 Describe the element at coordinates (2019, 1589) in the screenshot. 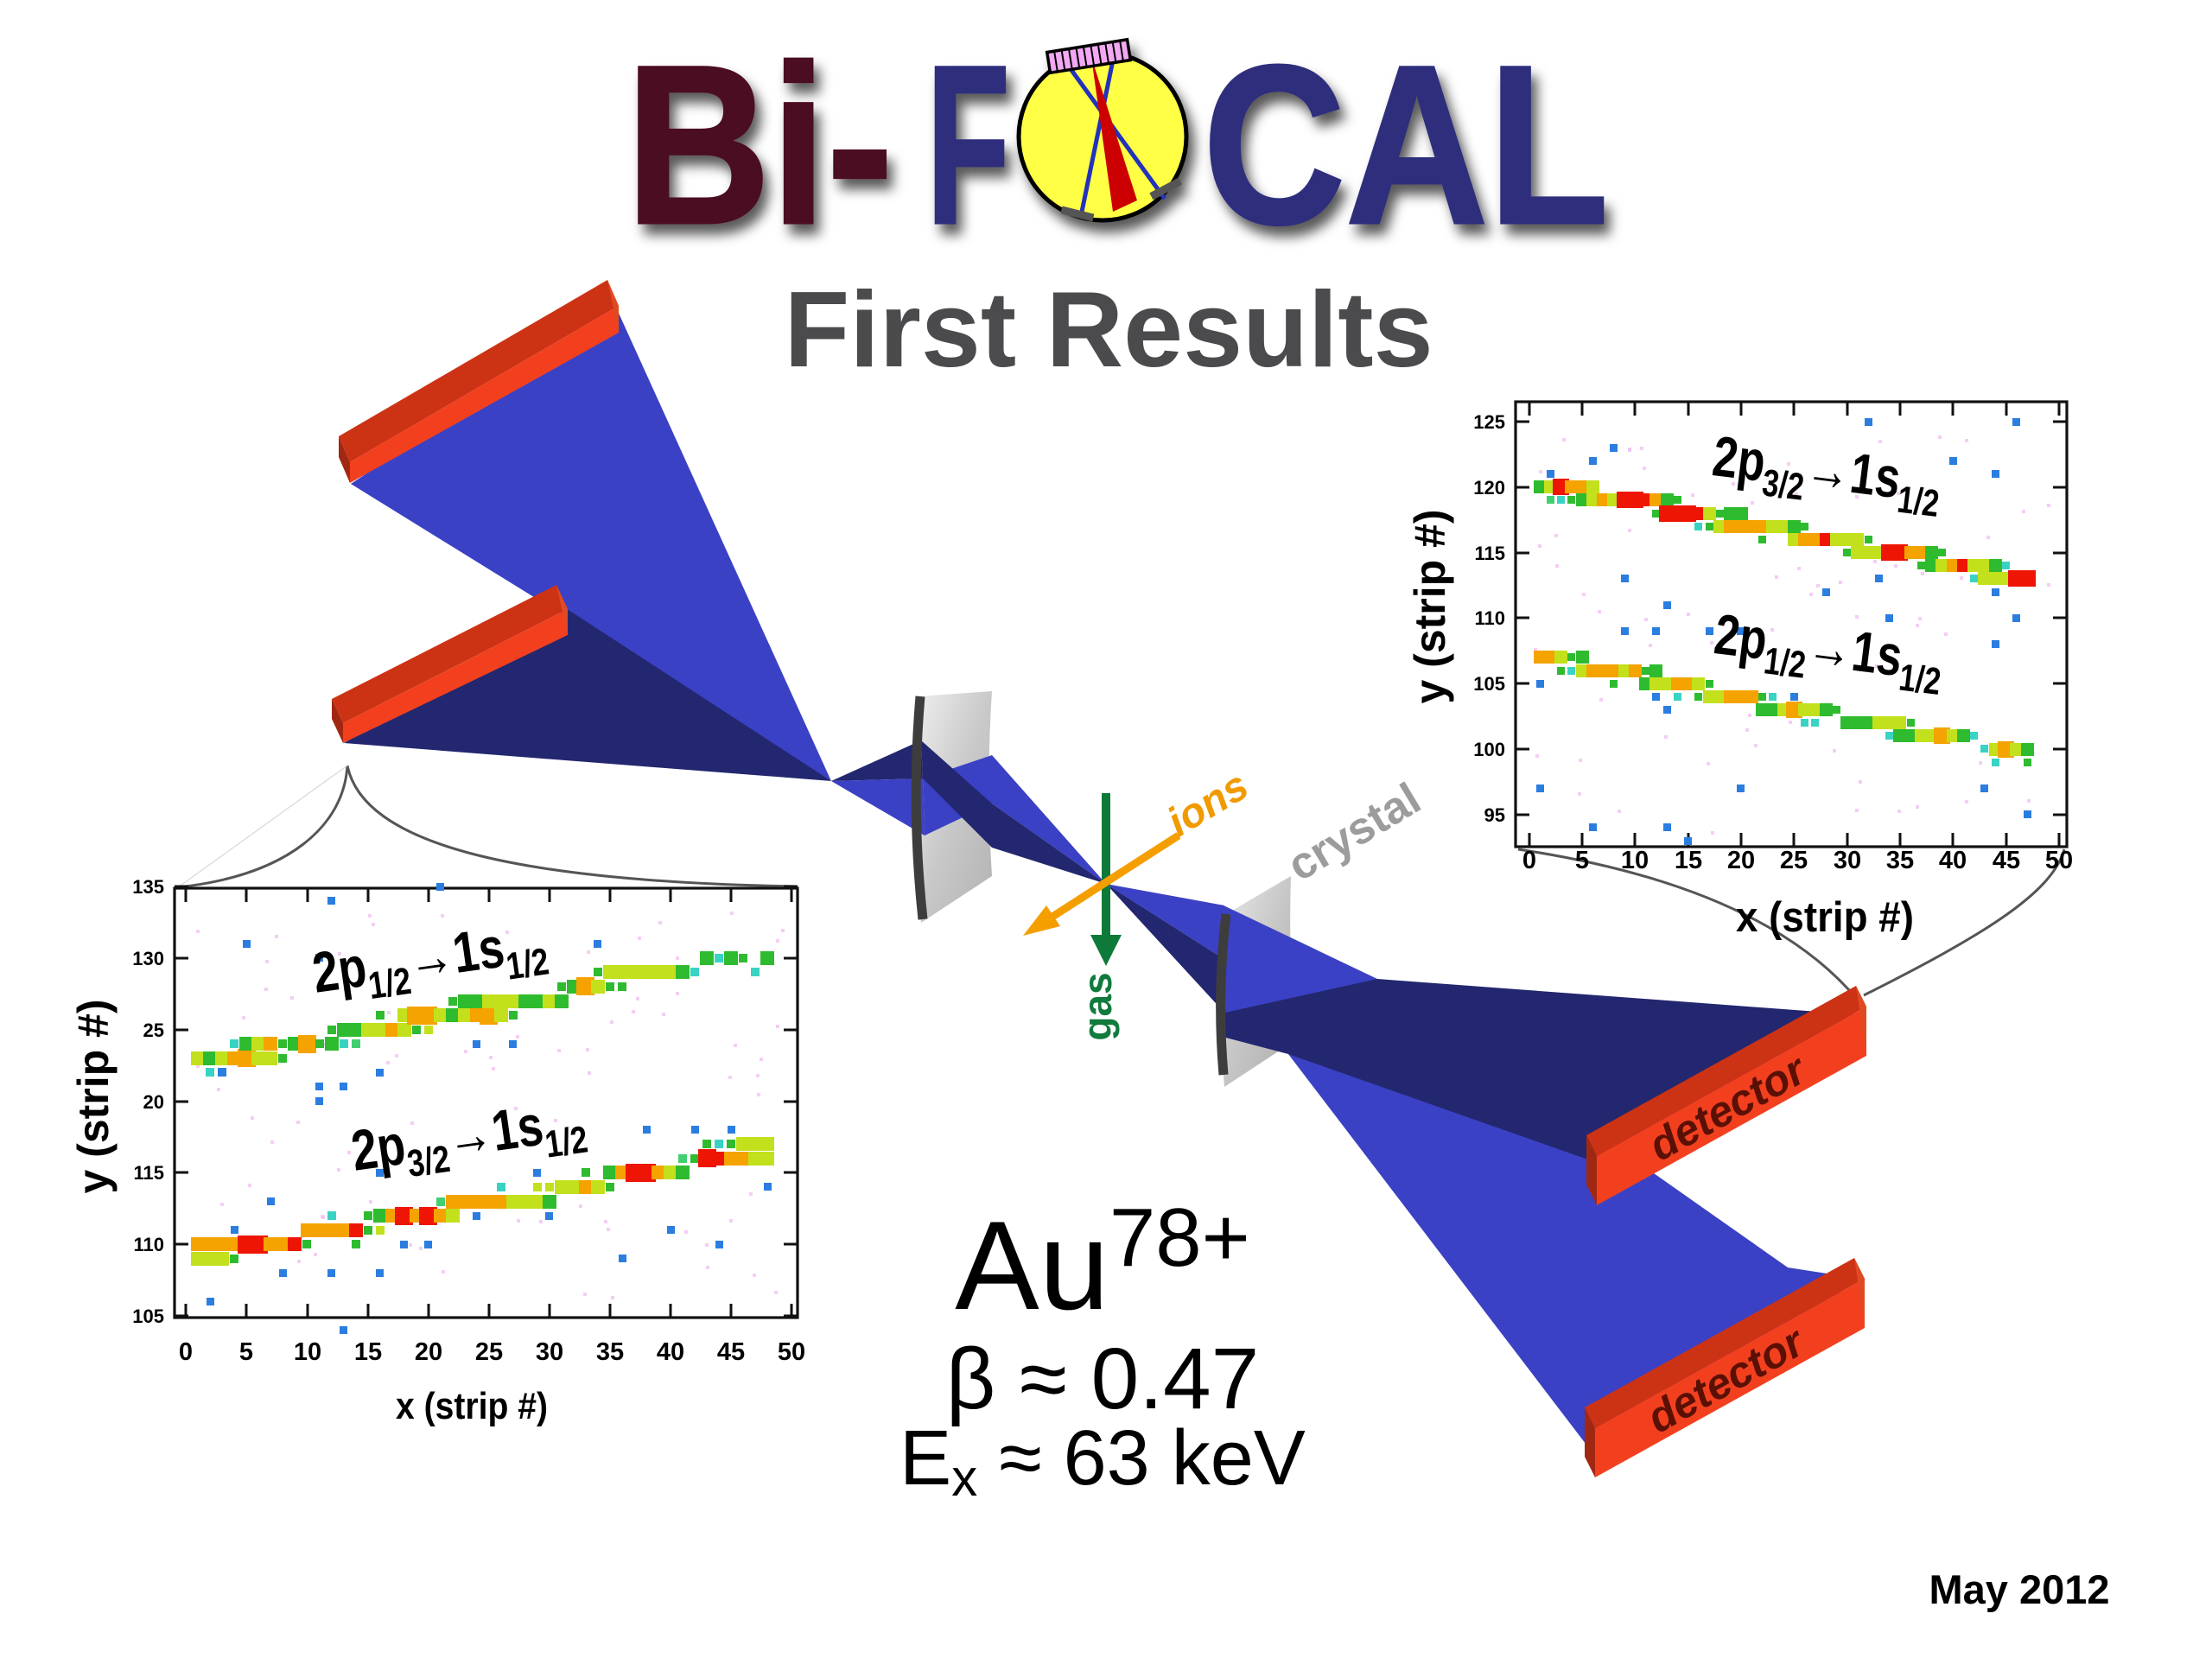

I see `svg-text: May 2012` at that location.